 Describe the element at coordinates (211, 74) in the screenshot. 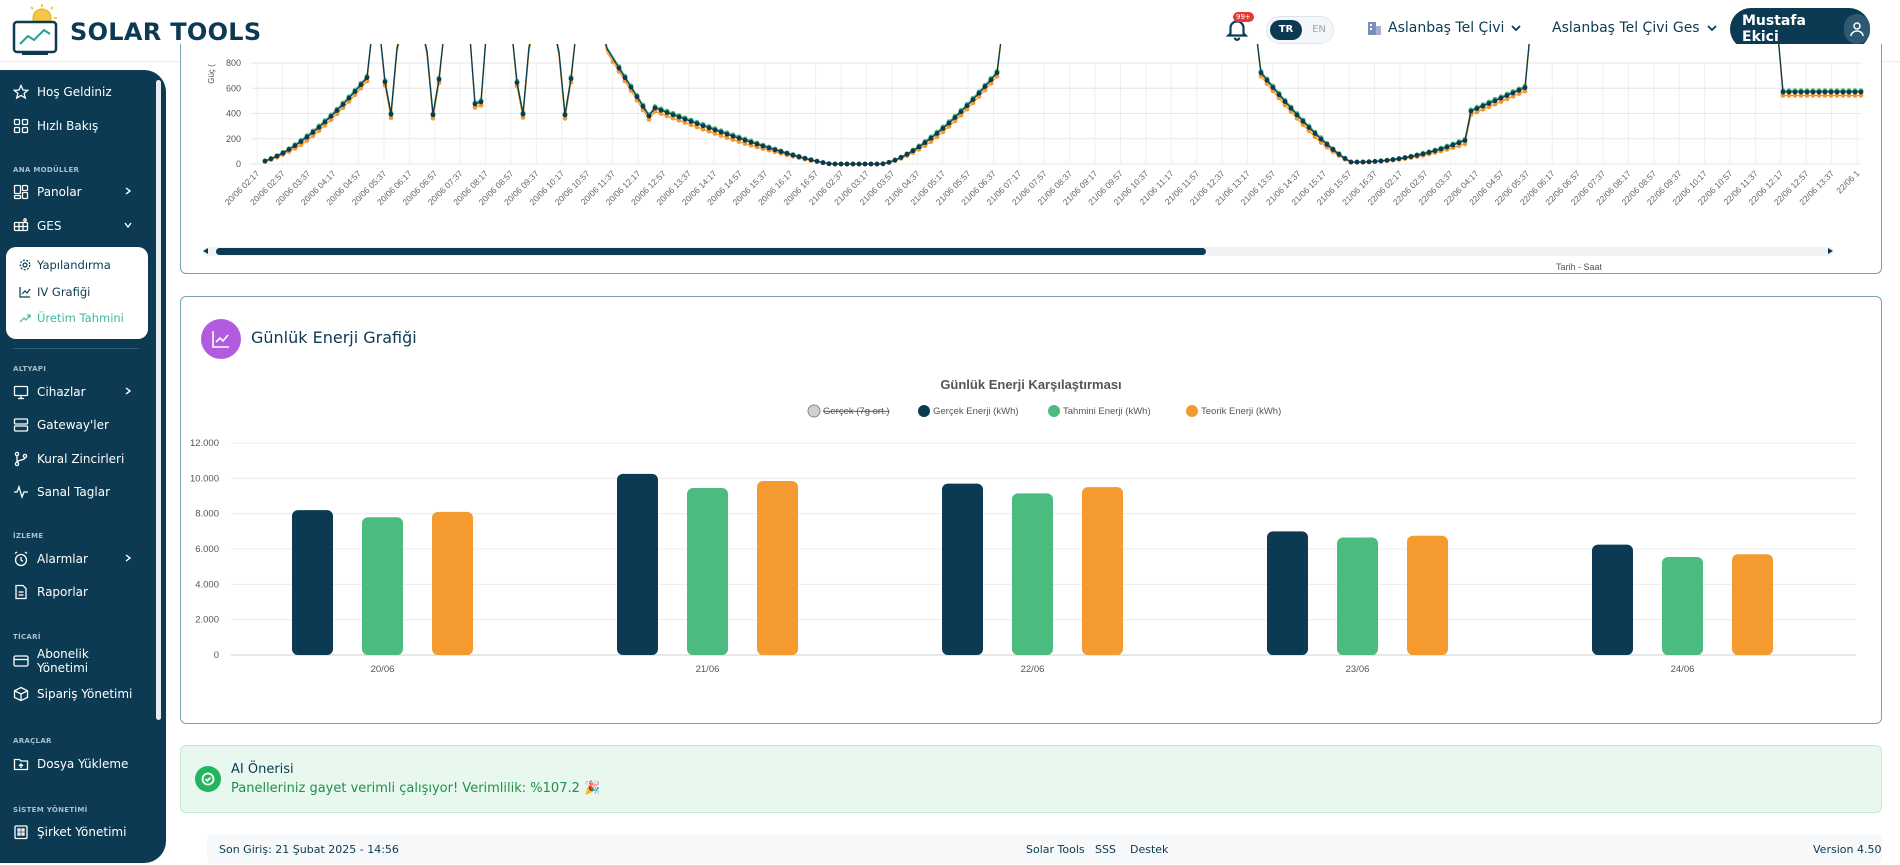

I see `y-axis-label: Güç (` at that location.